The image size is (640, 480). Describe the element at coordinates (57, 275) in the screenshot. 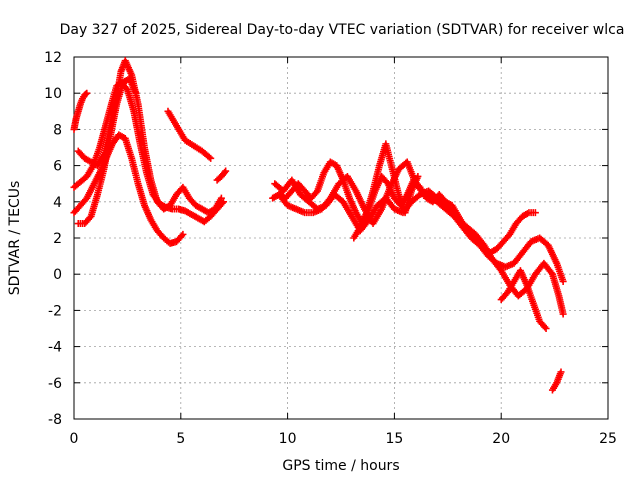

I see `y-tick-label: 0` at that location.